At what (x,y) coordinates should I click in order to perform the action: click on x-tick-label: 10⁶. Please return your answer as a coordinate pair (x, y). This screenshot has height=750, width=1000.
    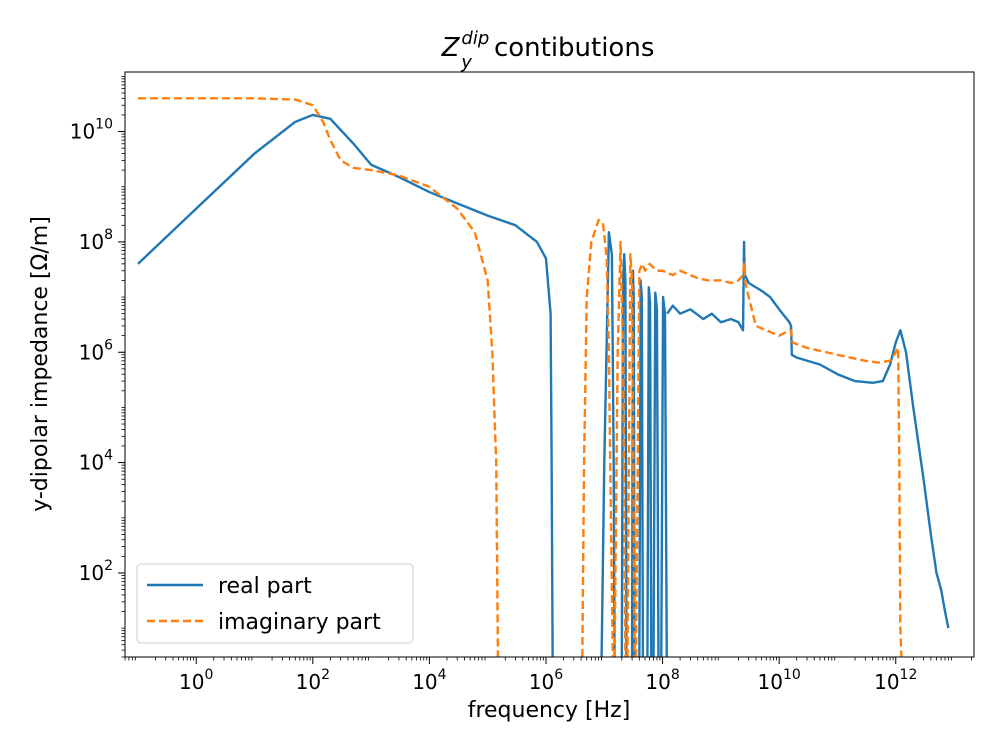
    Looking at the image, I should click on (546, 680).